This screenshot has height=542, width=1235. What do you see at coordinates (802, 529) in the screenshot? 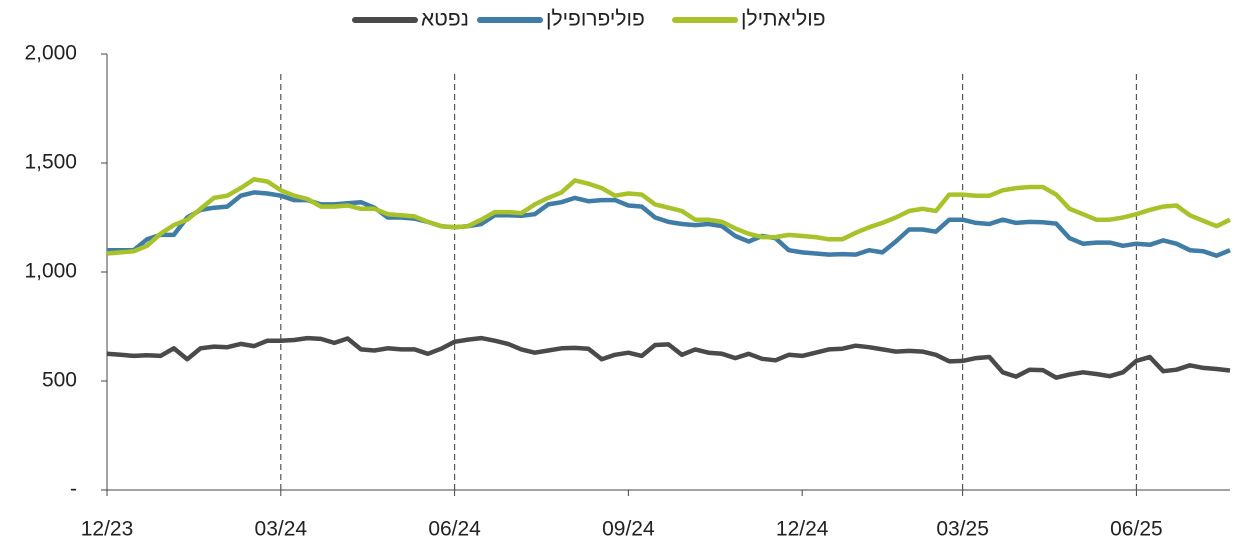
I see `x-tick-label: 12/24` at bounding box center [802, 529].